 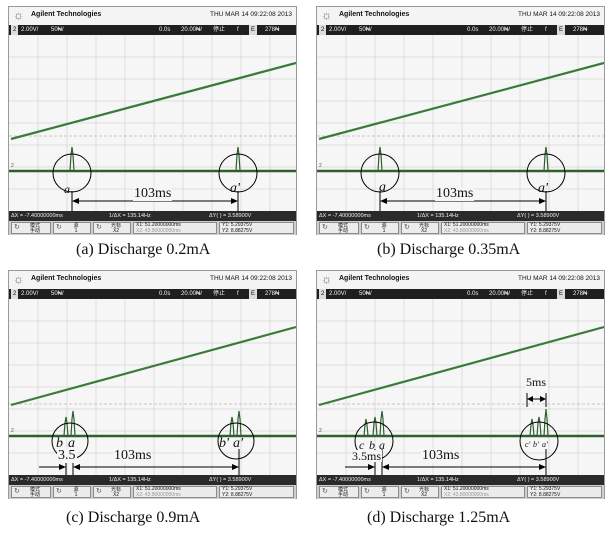 What do you see at coordinates (72, 159) in the screenshot?
I see `pulse-a` at bounding box center [72, 159].